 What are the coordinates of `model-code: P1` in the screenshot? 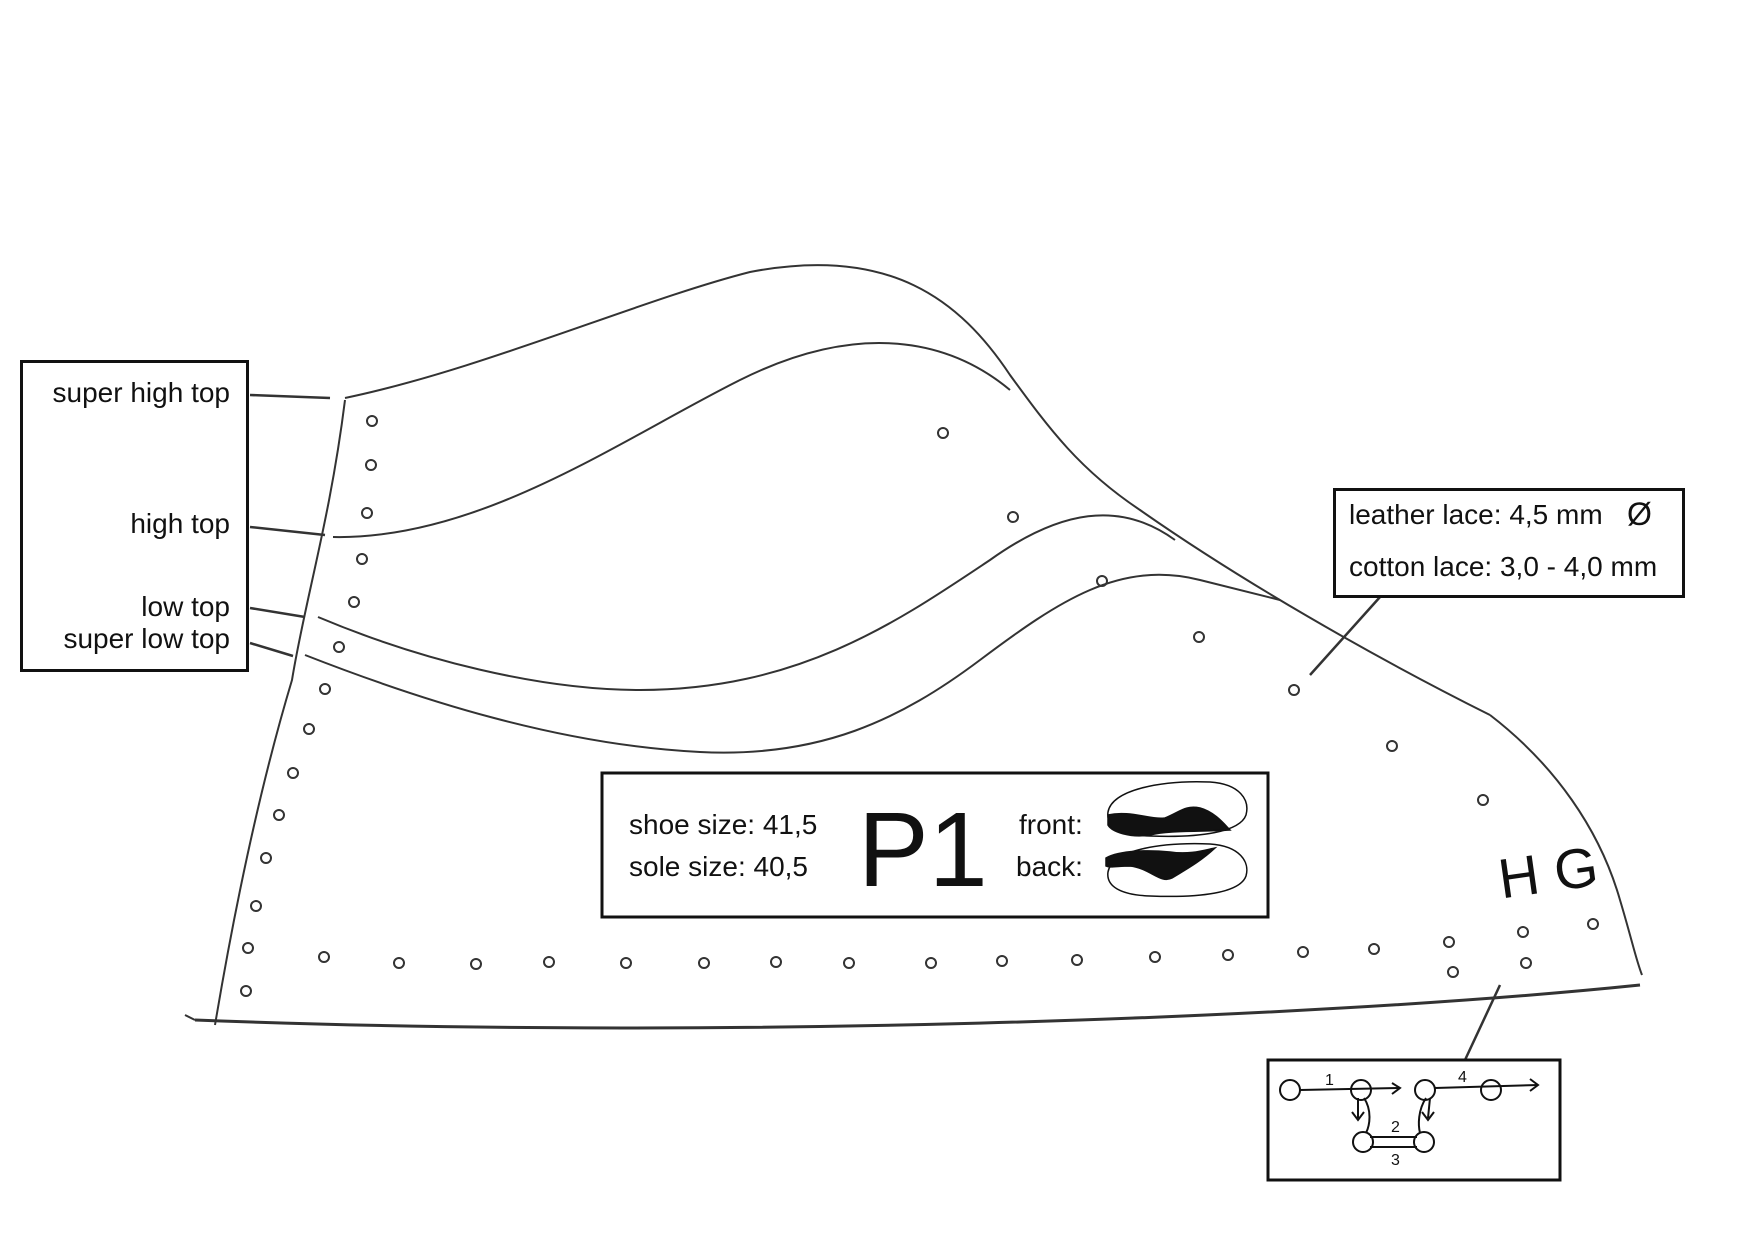 It's located at (923, 850).